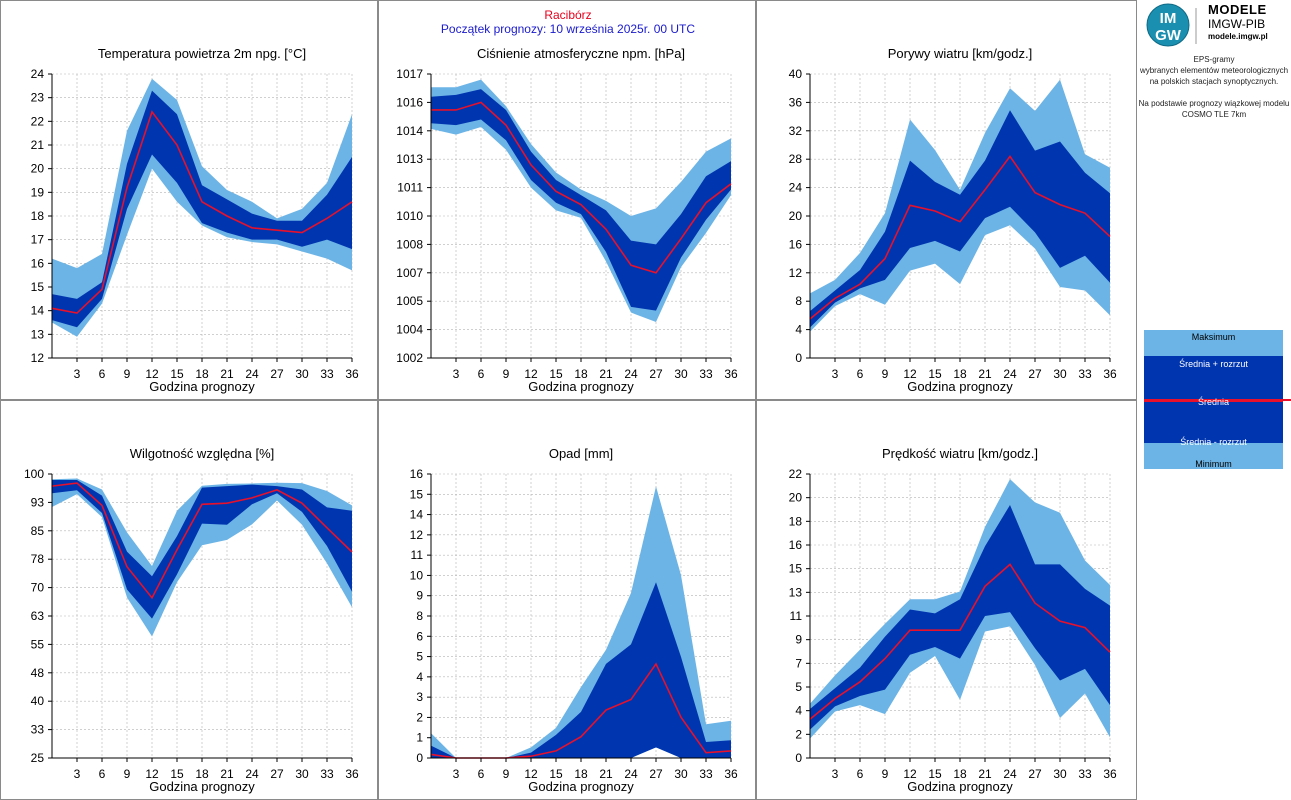 The height and width of the screenshot is (800, 1291). I want to click on chart-title: Opad [mm], so click(581, 453).